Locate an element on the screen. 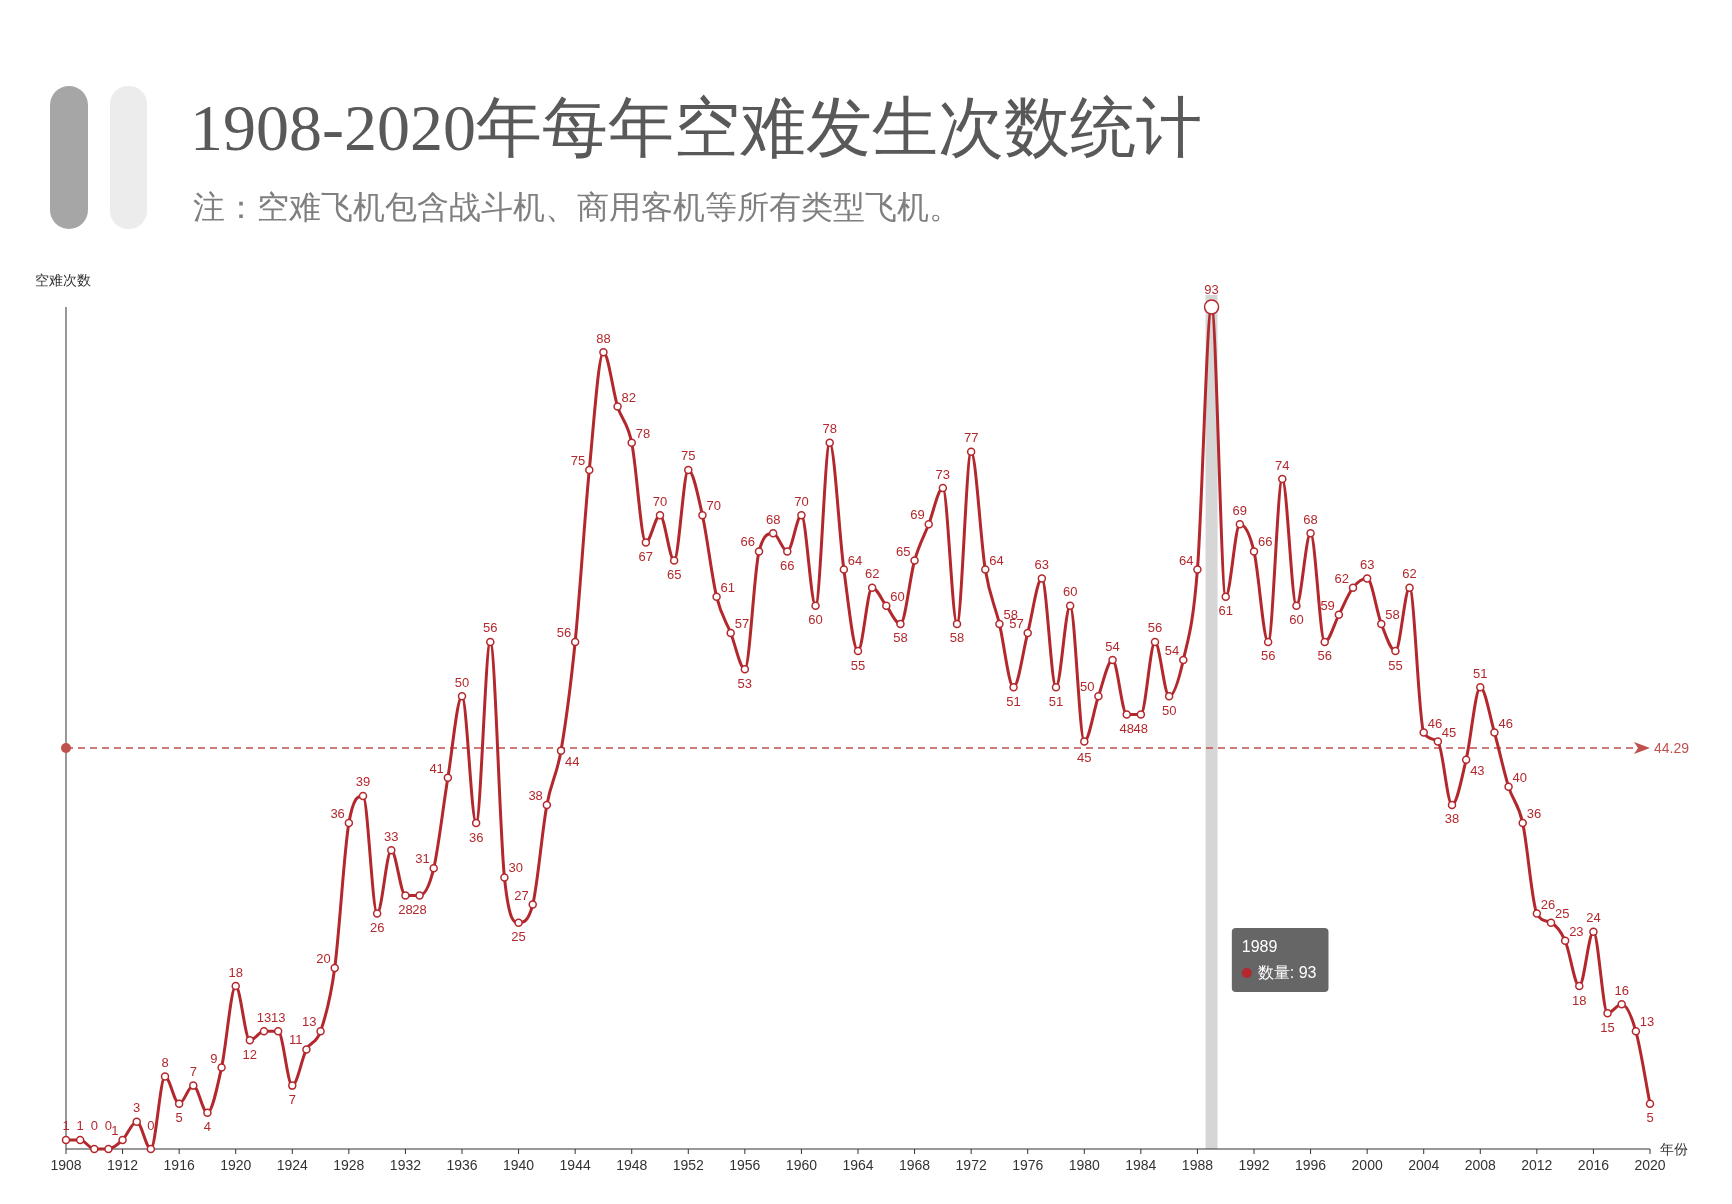 The image size is (1732, 1204). data-label: 65 is located at coordinates (674, 575).